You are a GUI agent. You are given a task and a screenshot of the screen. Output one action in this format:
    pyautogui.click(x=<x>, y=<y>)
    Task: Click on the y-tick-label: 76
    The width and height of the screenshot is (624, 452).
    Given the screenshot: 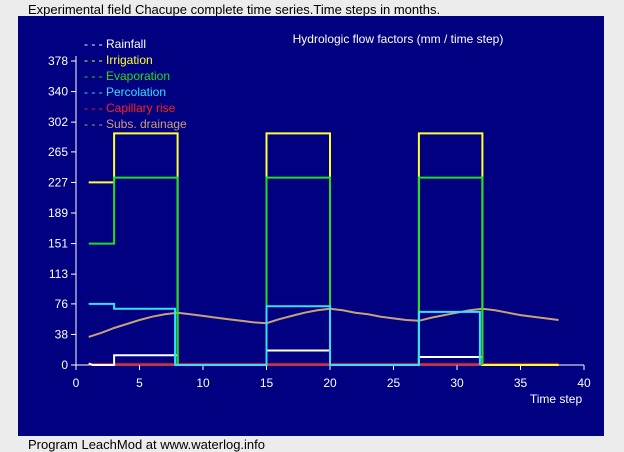 What is the action you would take?
    pyautogui.click(x=62, y=304)
    